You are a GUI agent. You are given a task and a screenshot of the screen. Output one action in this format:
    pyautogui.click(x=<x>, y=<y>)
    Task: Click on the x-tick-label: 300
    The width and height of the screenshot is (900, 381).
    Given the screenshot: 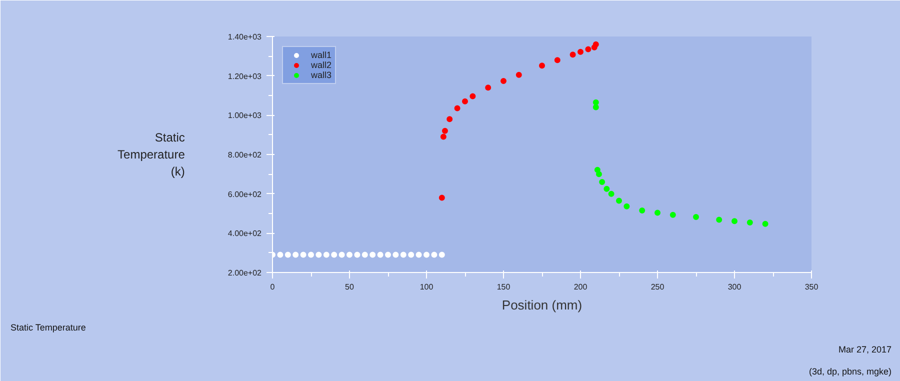 What is the action you would take?
    pyautogui.click(x=735, y=287)
    